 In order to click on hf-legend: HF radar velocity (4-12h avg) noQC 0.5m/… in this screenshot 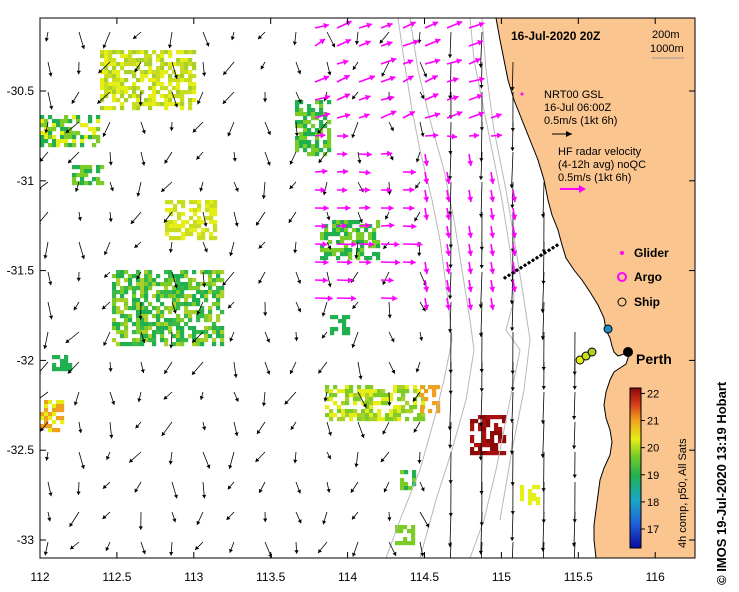, I will do `click(602, 169)`.